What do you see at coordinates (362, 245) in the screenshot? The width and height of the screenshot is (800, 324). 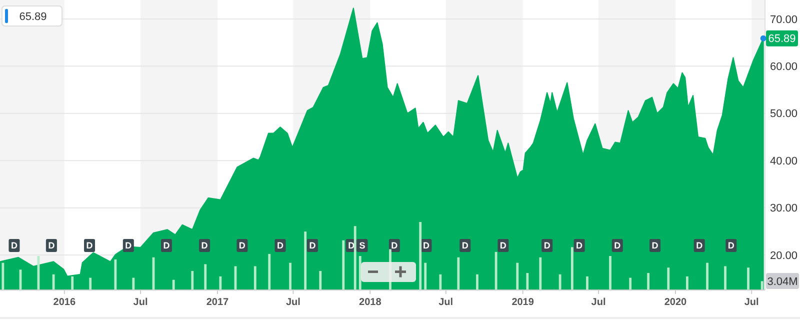 I see `annotation: S` at bounding box center [362, 245].